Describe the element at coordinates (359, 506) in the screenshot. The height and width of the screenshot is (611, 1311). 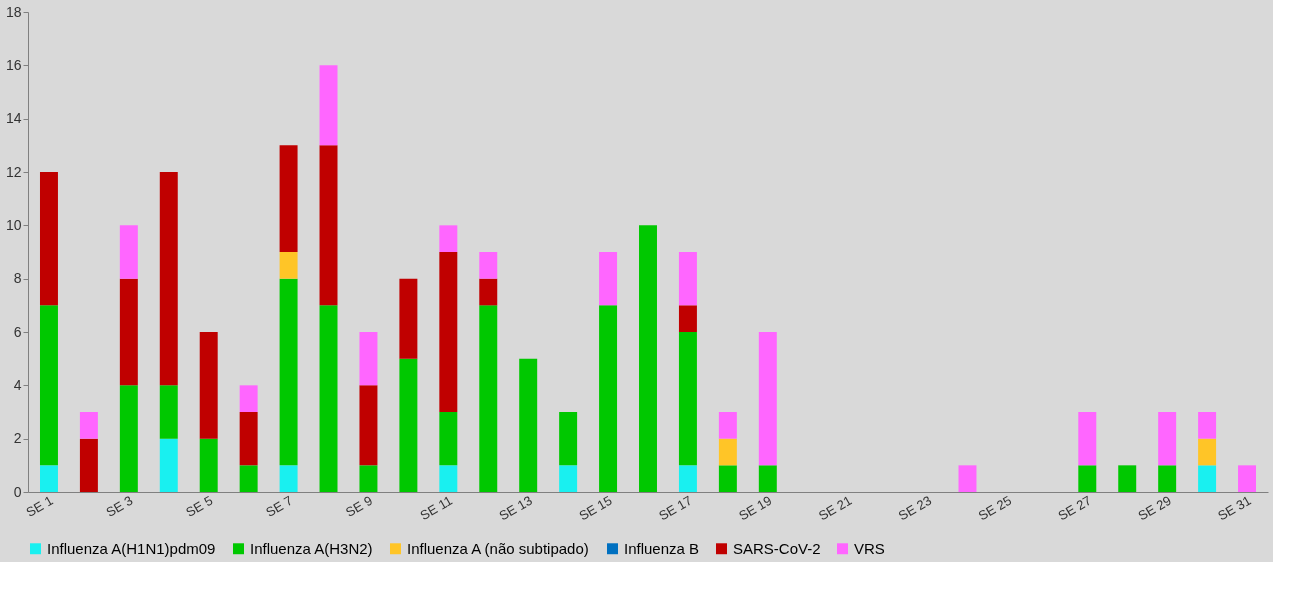
I see `x-tick-label: SE 9` at that location.